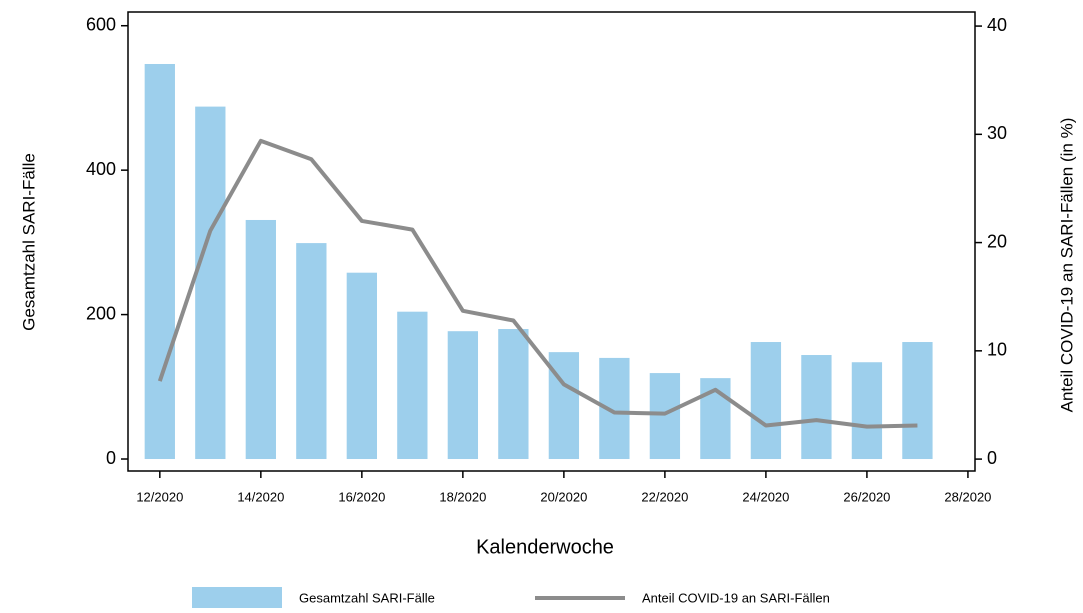 The height and width of the screenshot is (613, 1083). I want to click on x-tick-label: 12/2020, so click(159, 496).